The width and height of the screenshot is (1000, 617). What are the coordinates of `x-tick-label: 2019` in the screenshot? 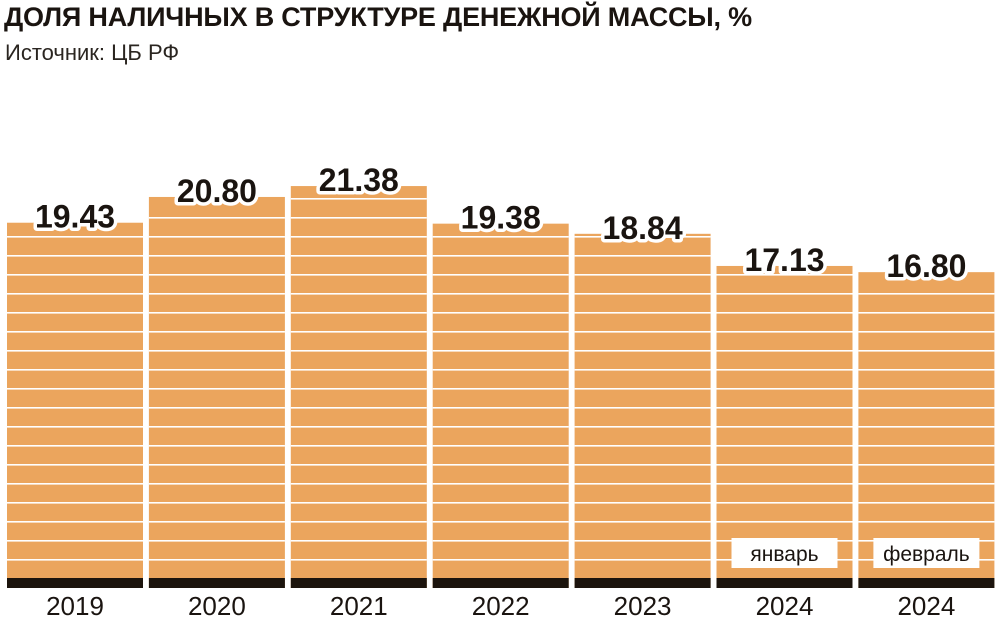 It's located at (75, 604).